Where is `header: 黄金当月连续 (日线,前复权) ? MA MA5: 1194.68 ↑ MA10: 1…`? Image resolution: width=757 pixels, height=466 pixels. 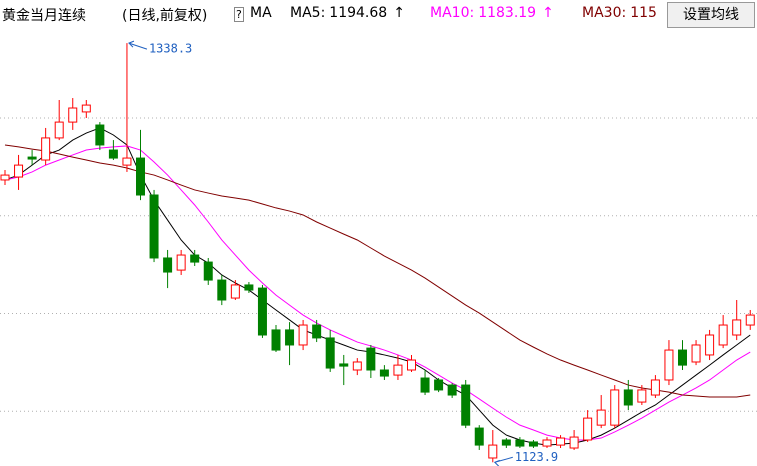
header: 黄金当月连续 (日线,前复权) ? MA MA5: 1194.68 ↑ MA10: 1… is located at coordinates (378, 15).